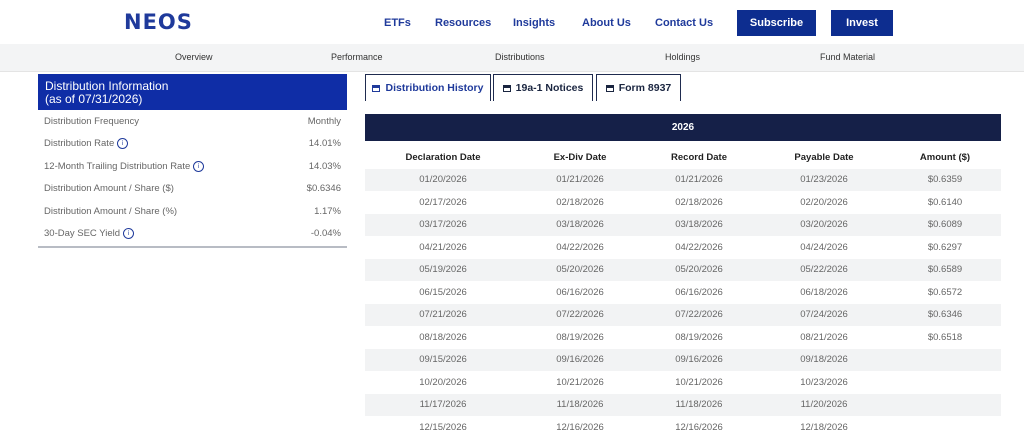  I want to click on amount-cell: $0.6359, so click(945, 179).